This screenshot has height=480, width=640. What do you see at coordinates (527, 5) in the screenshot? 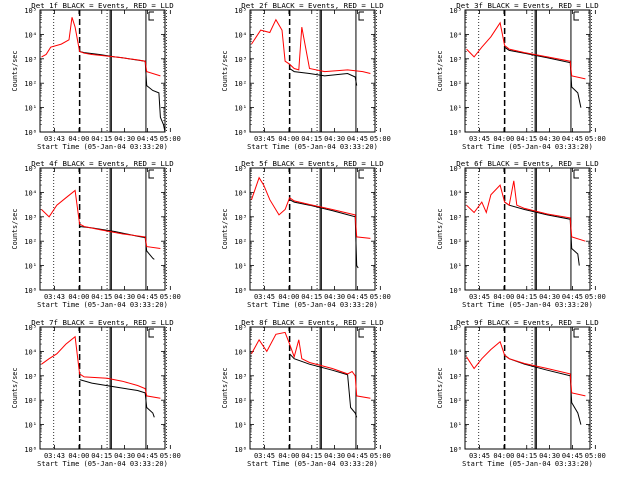
I see `panel-title: Det 3f BLACK = Events, RED = LLD` at bounding box center [527, 5].